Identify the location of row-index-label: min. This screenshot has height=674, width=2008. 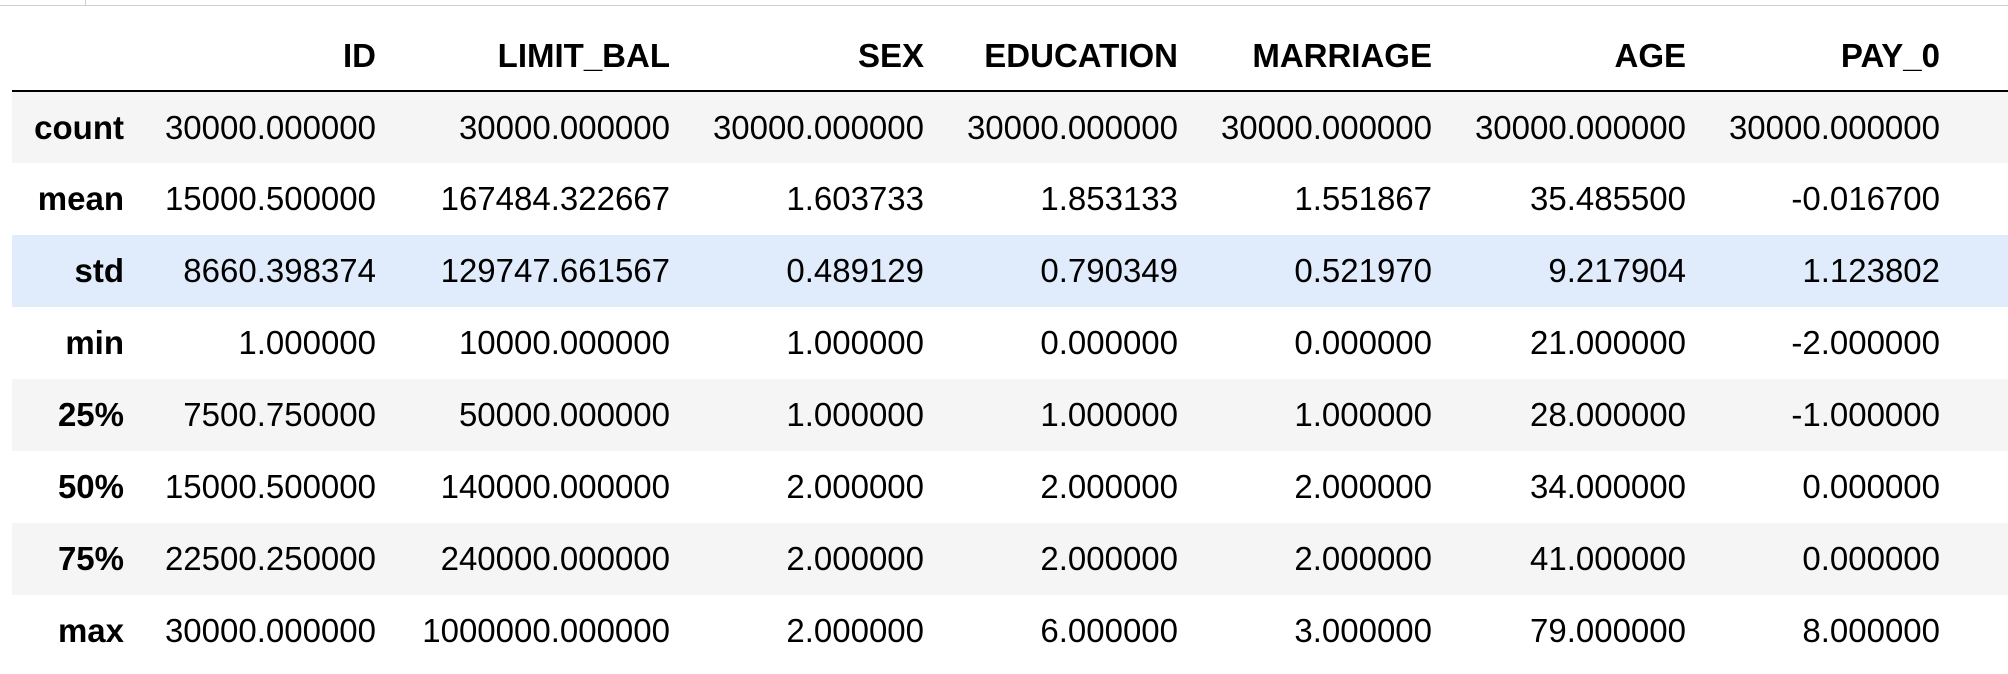
(94, 342).